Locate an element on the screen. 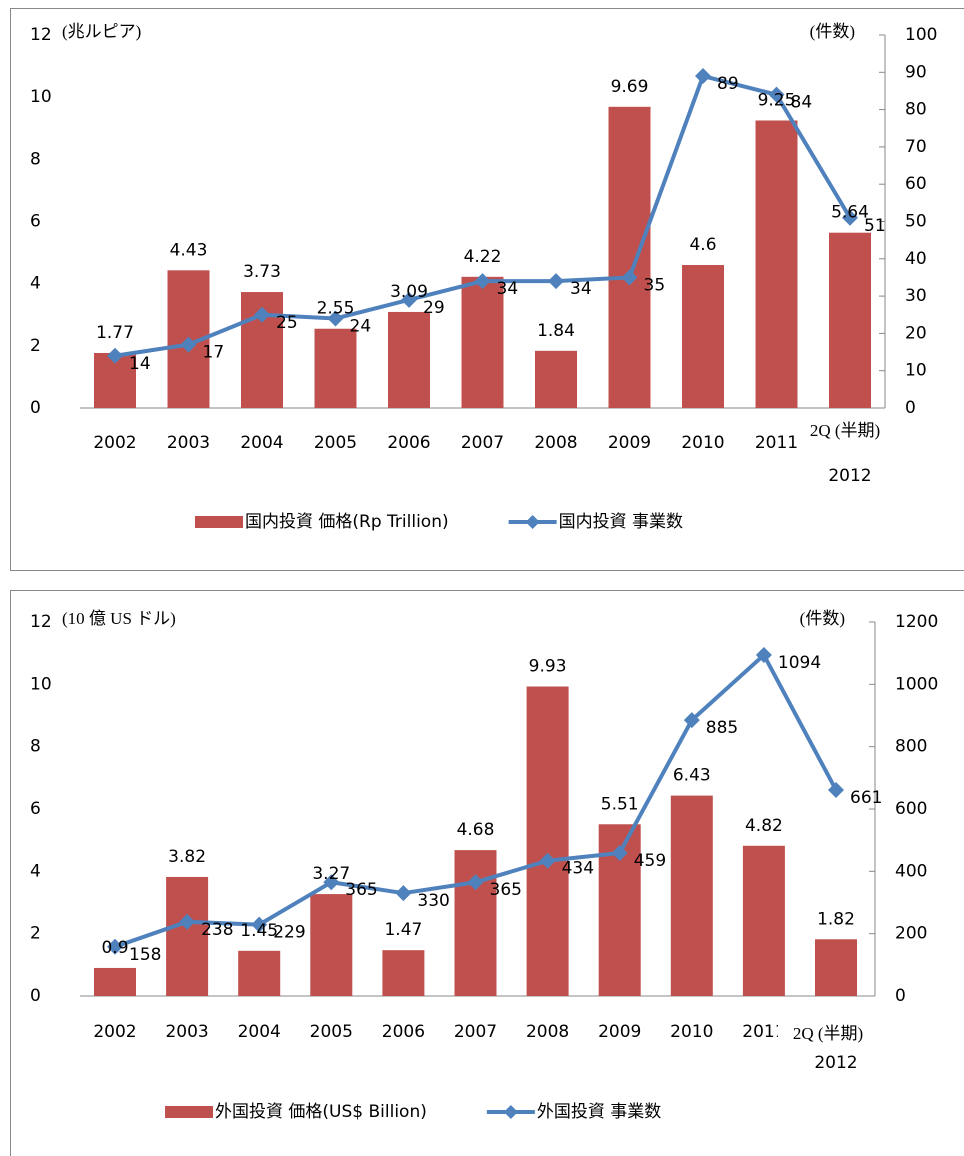  bar-value-label: 9.93 is located at coordinates (548, 667).